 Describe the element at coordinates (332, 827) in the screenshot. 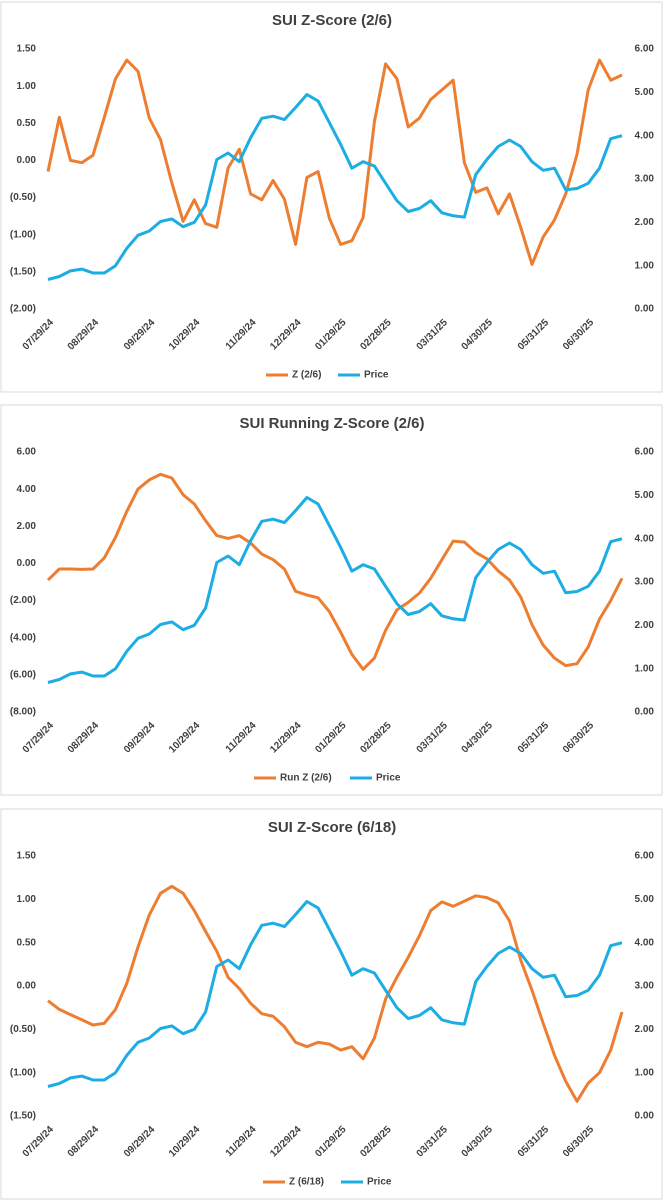

I see `chart-title: SUI Z-Score (6/18)` at that location.